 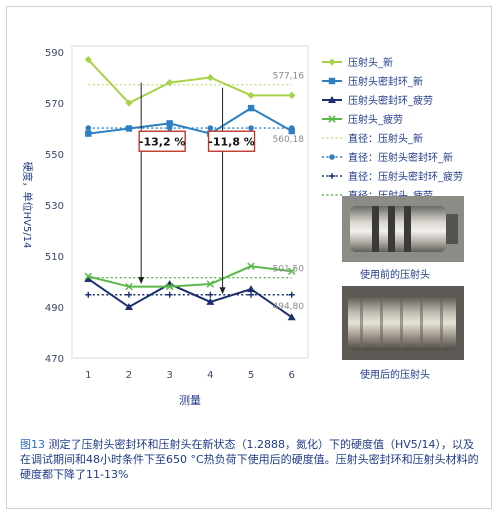 I want to click on x-tick-label: 6, so click(x=292, y=375).